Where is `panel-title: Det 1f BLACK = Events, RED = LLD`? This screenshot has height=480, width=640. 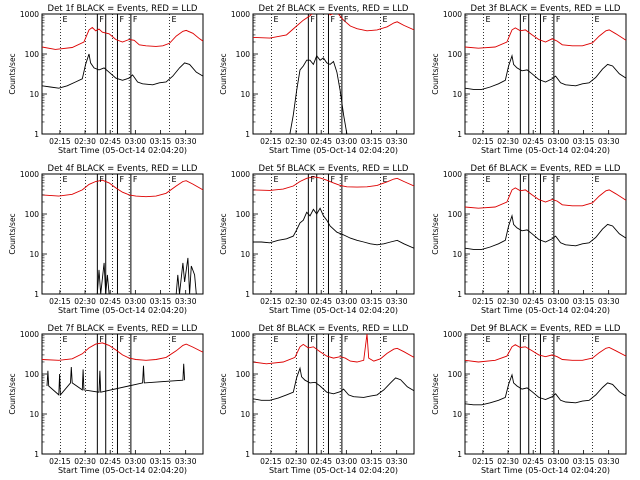 panel-title: Det 1f BLACK = Events, RED = LLD is located at coordinates (123, 9).